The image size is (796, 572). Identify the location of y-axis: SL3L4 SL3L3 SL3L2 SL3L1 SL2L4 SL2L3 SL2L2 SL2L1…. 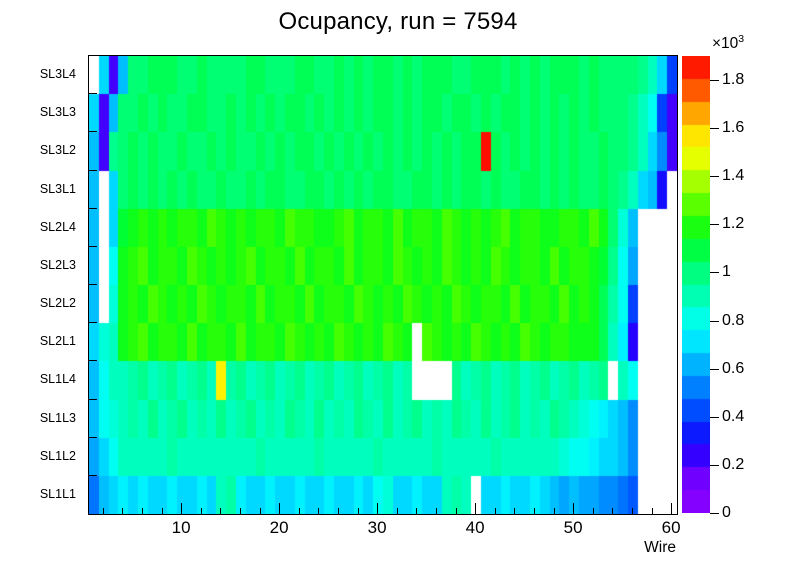
(42, 284).